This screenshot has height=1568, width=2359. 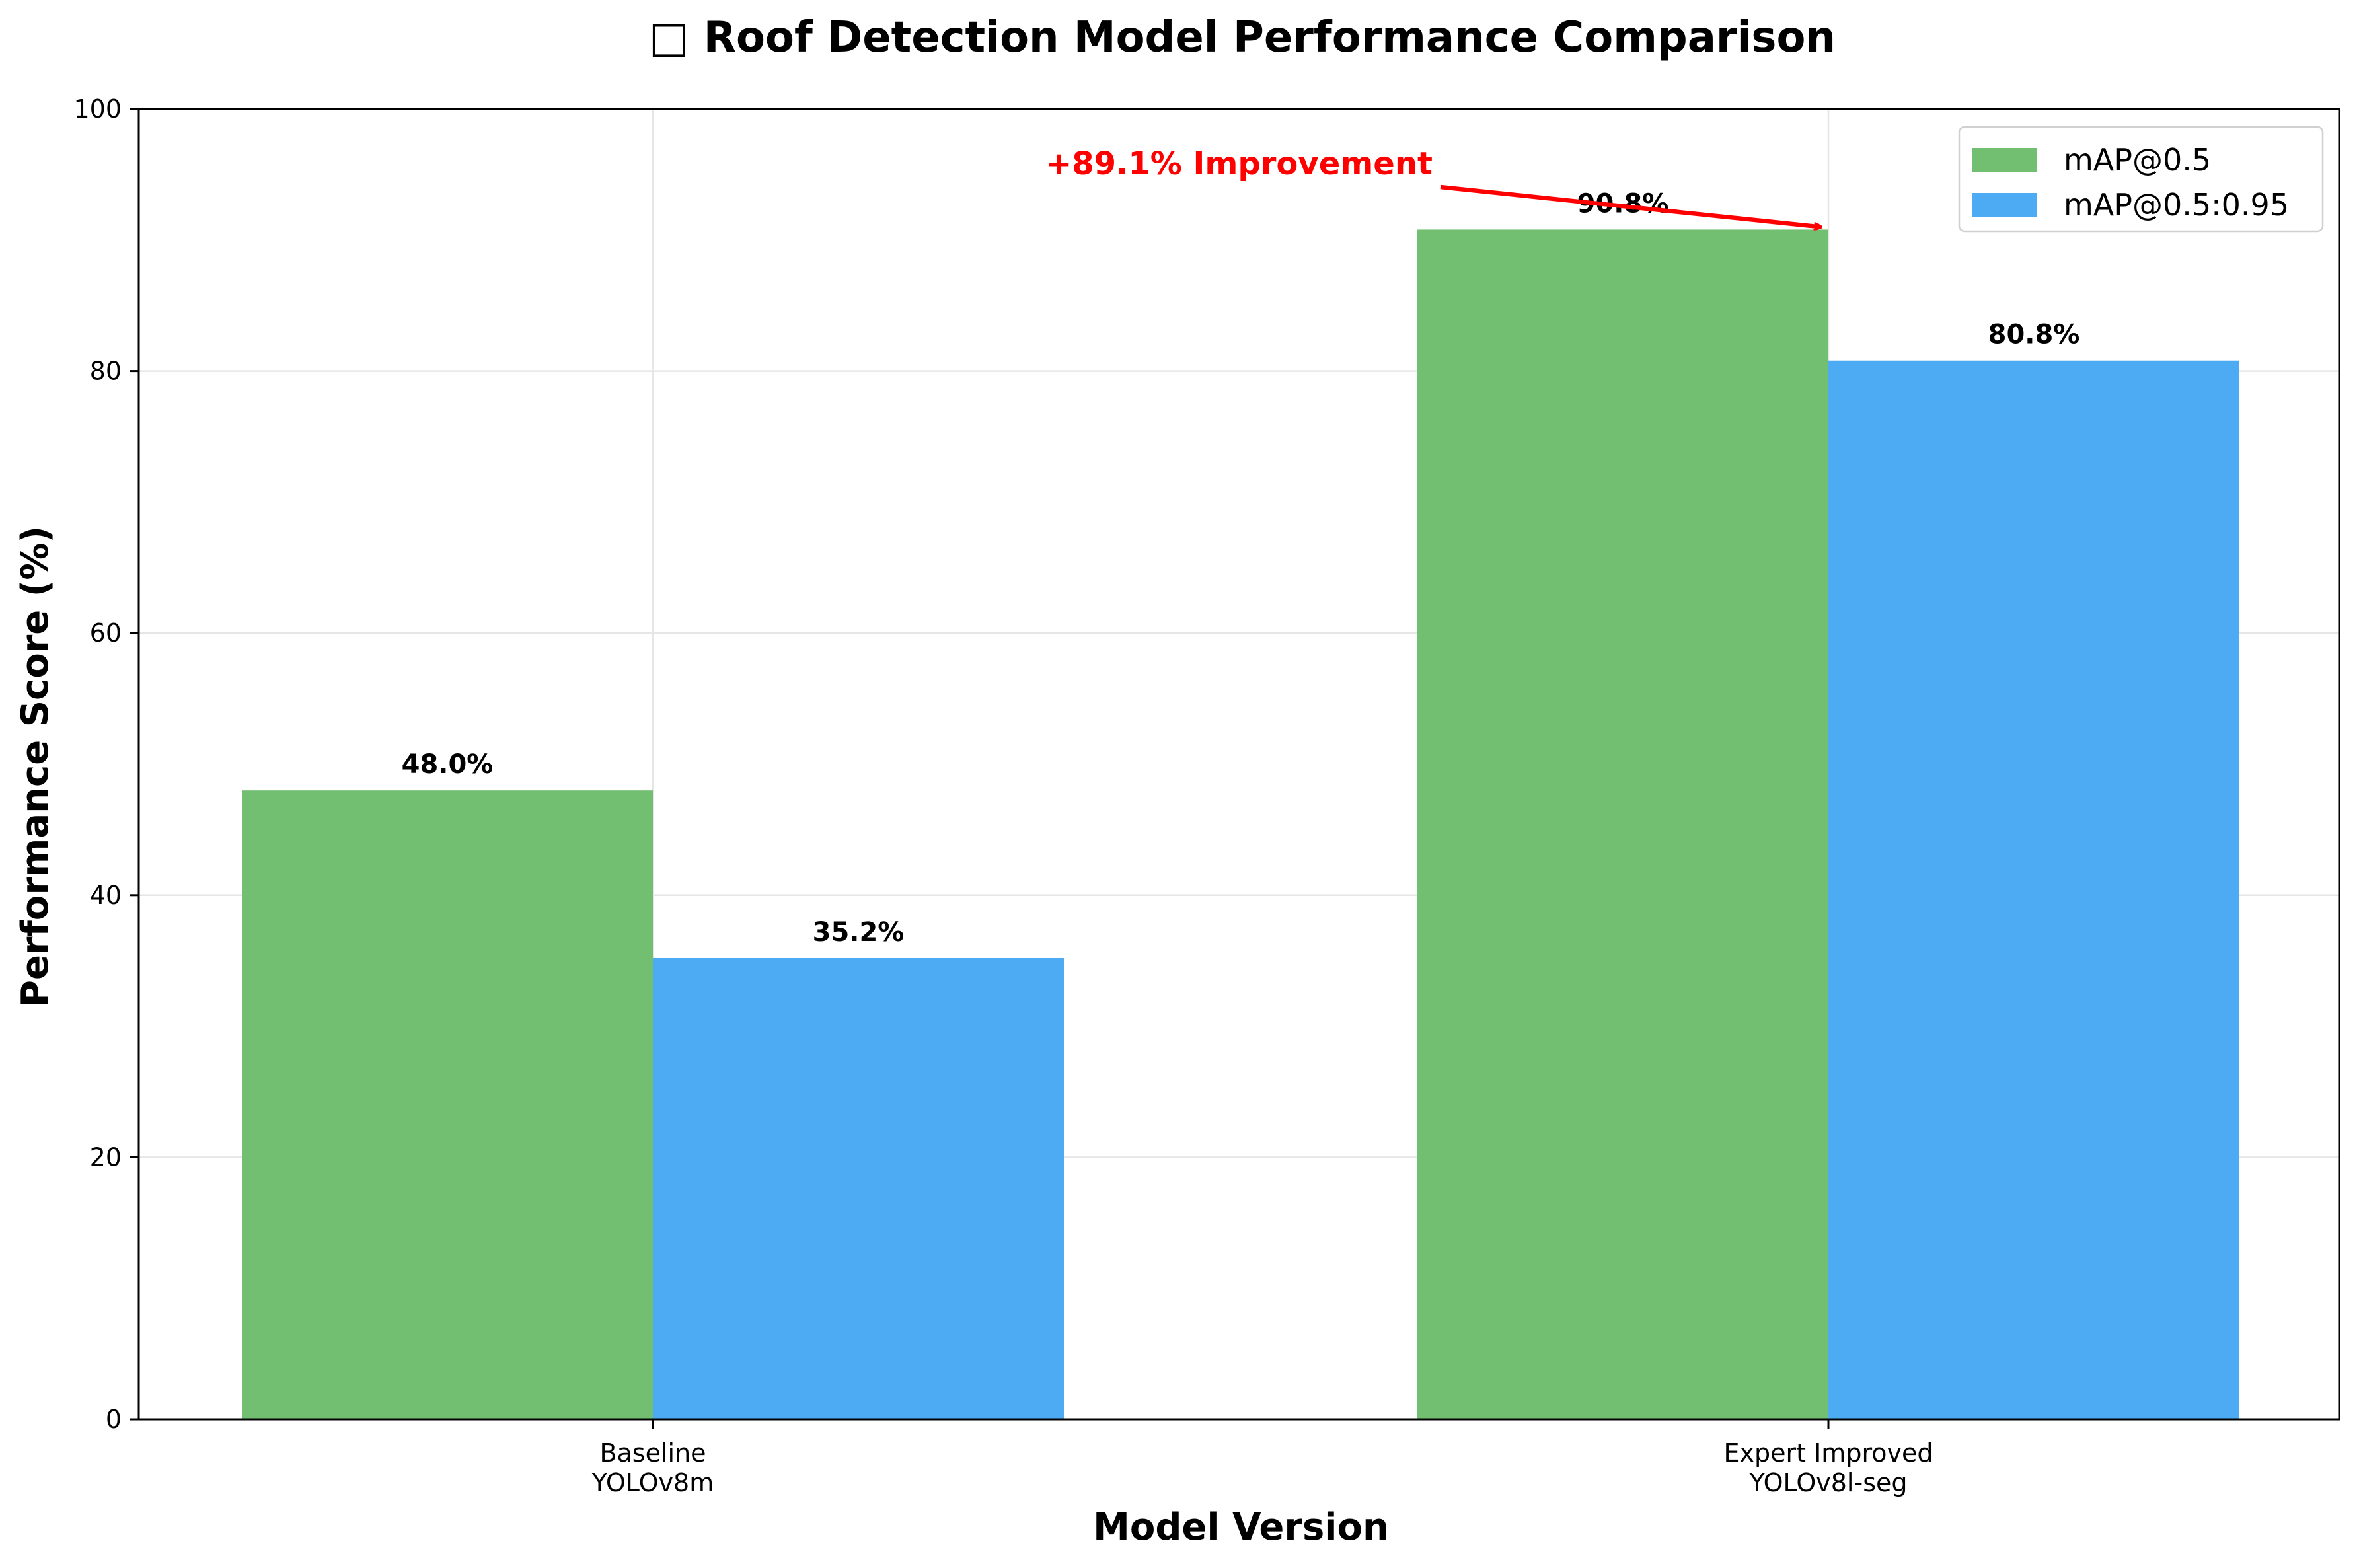 What do you see at coordinates (1630, 205) in the screenshot?
I see `annotation-arrow` at bounding box center [1630, 205].